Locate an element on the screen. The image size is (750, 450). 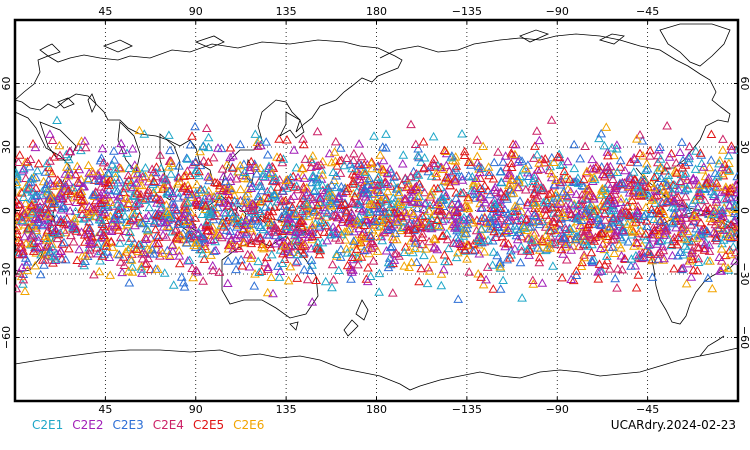
longitude-label: 135 is located at coordinates (286, 11).